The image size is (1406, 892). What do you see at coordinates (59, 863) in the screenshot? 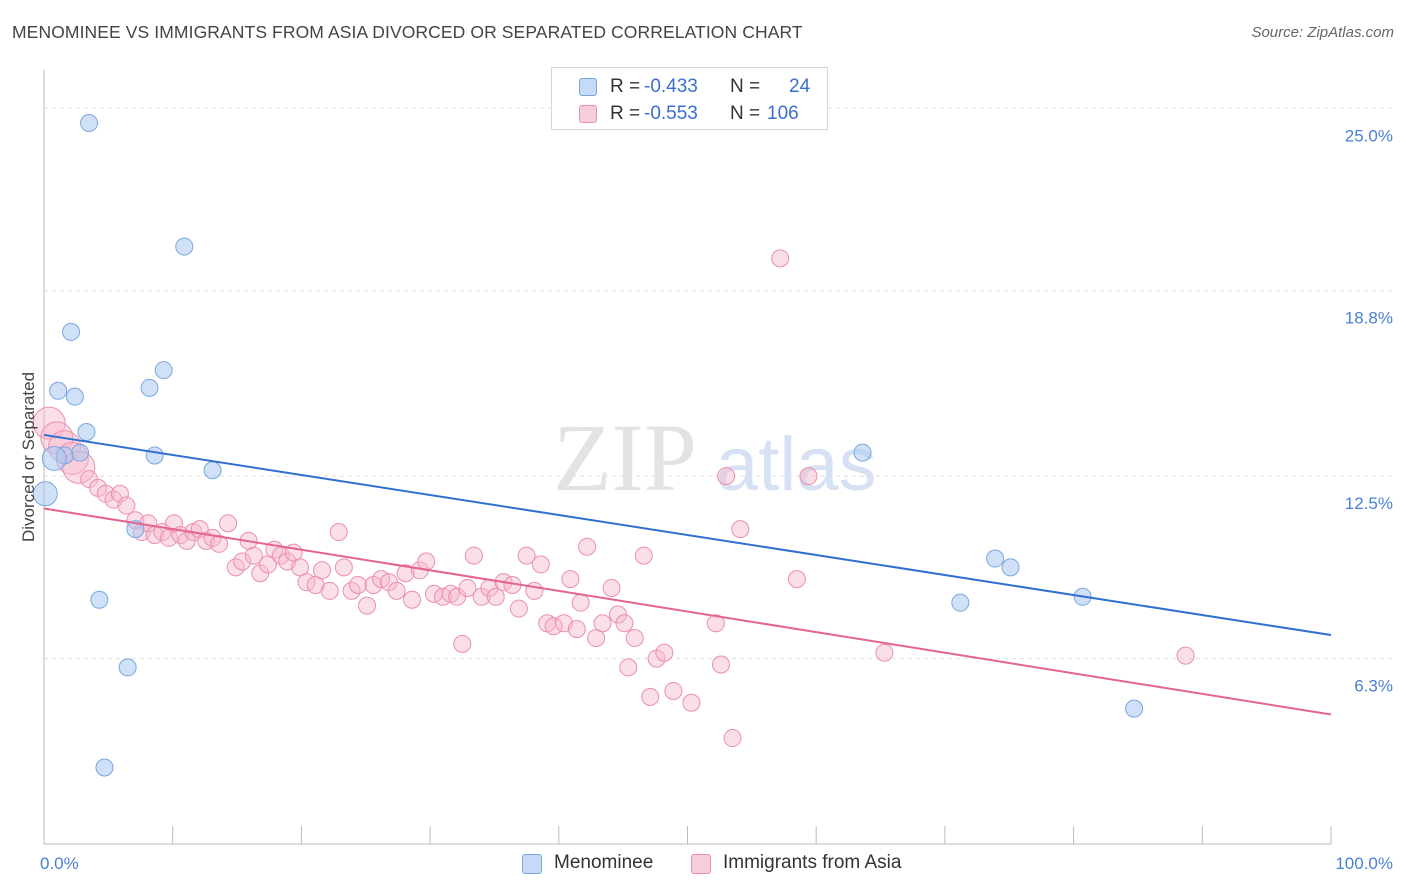
I see `x-tick-label: 0.0%` at bounding box center [59, 863].